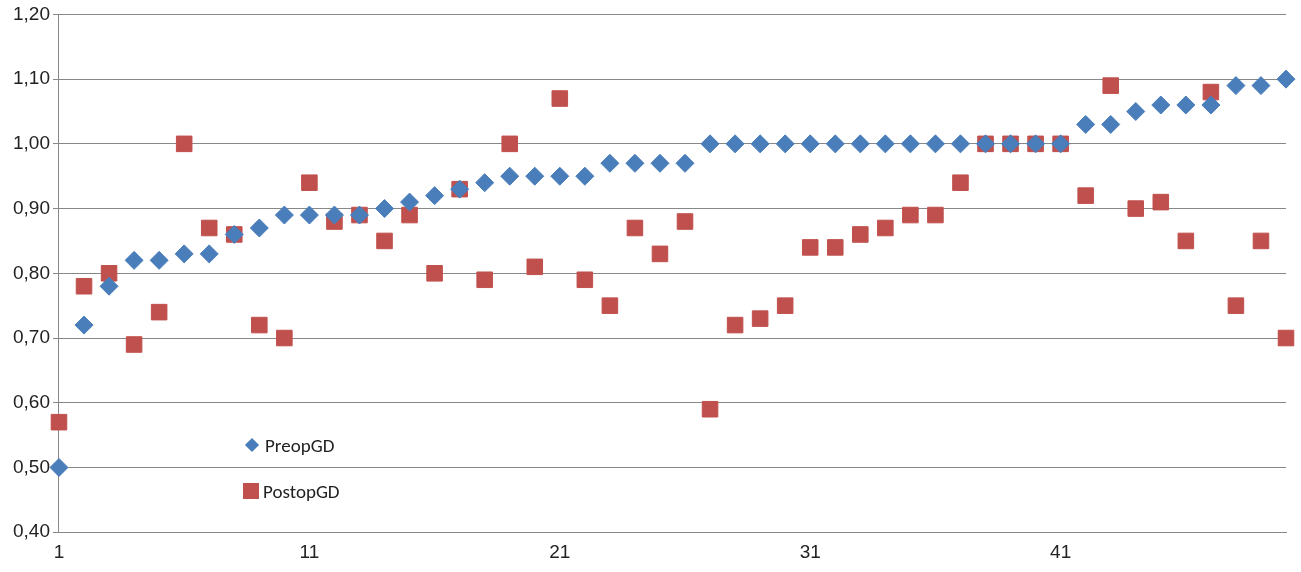  Describe the element at coordinates (31, 207) in the screenshot. I see `y-tick-label: 0,90` at that location.